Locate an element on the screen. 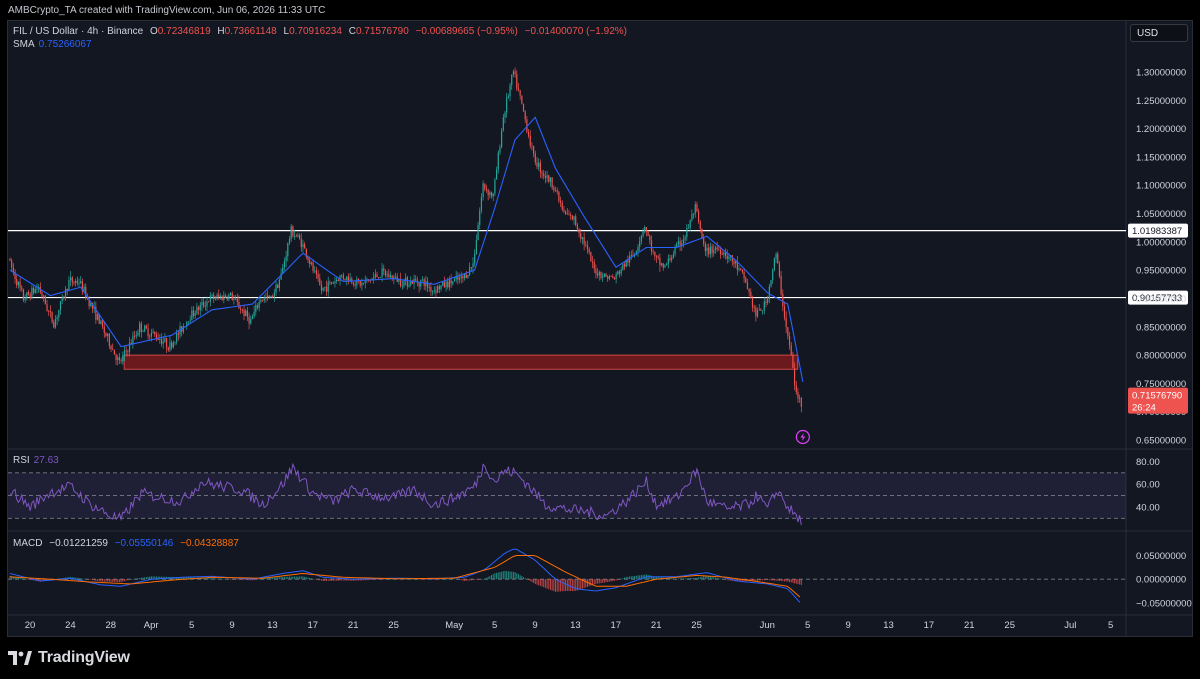 Image resolution: width=1200 pixels, height=679 pixels. level-price-tag is located at coordinates (1158, 230).